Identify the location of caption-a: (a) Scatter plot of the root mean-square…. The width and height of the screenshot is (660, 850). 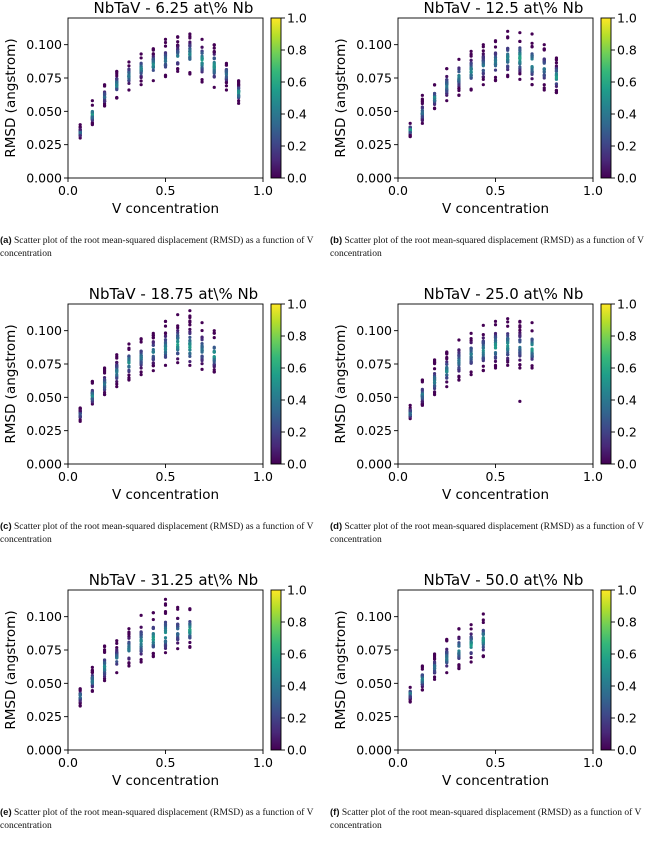
(162, 247).